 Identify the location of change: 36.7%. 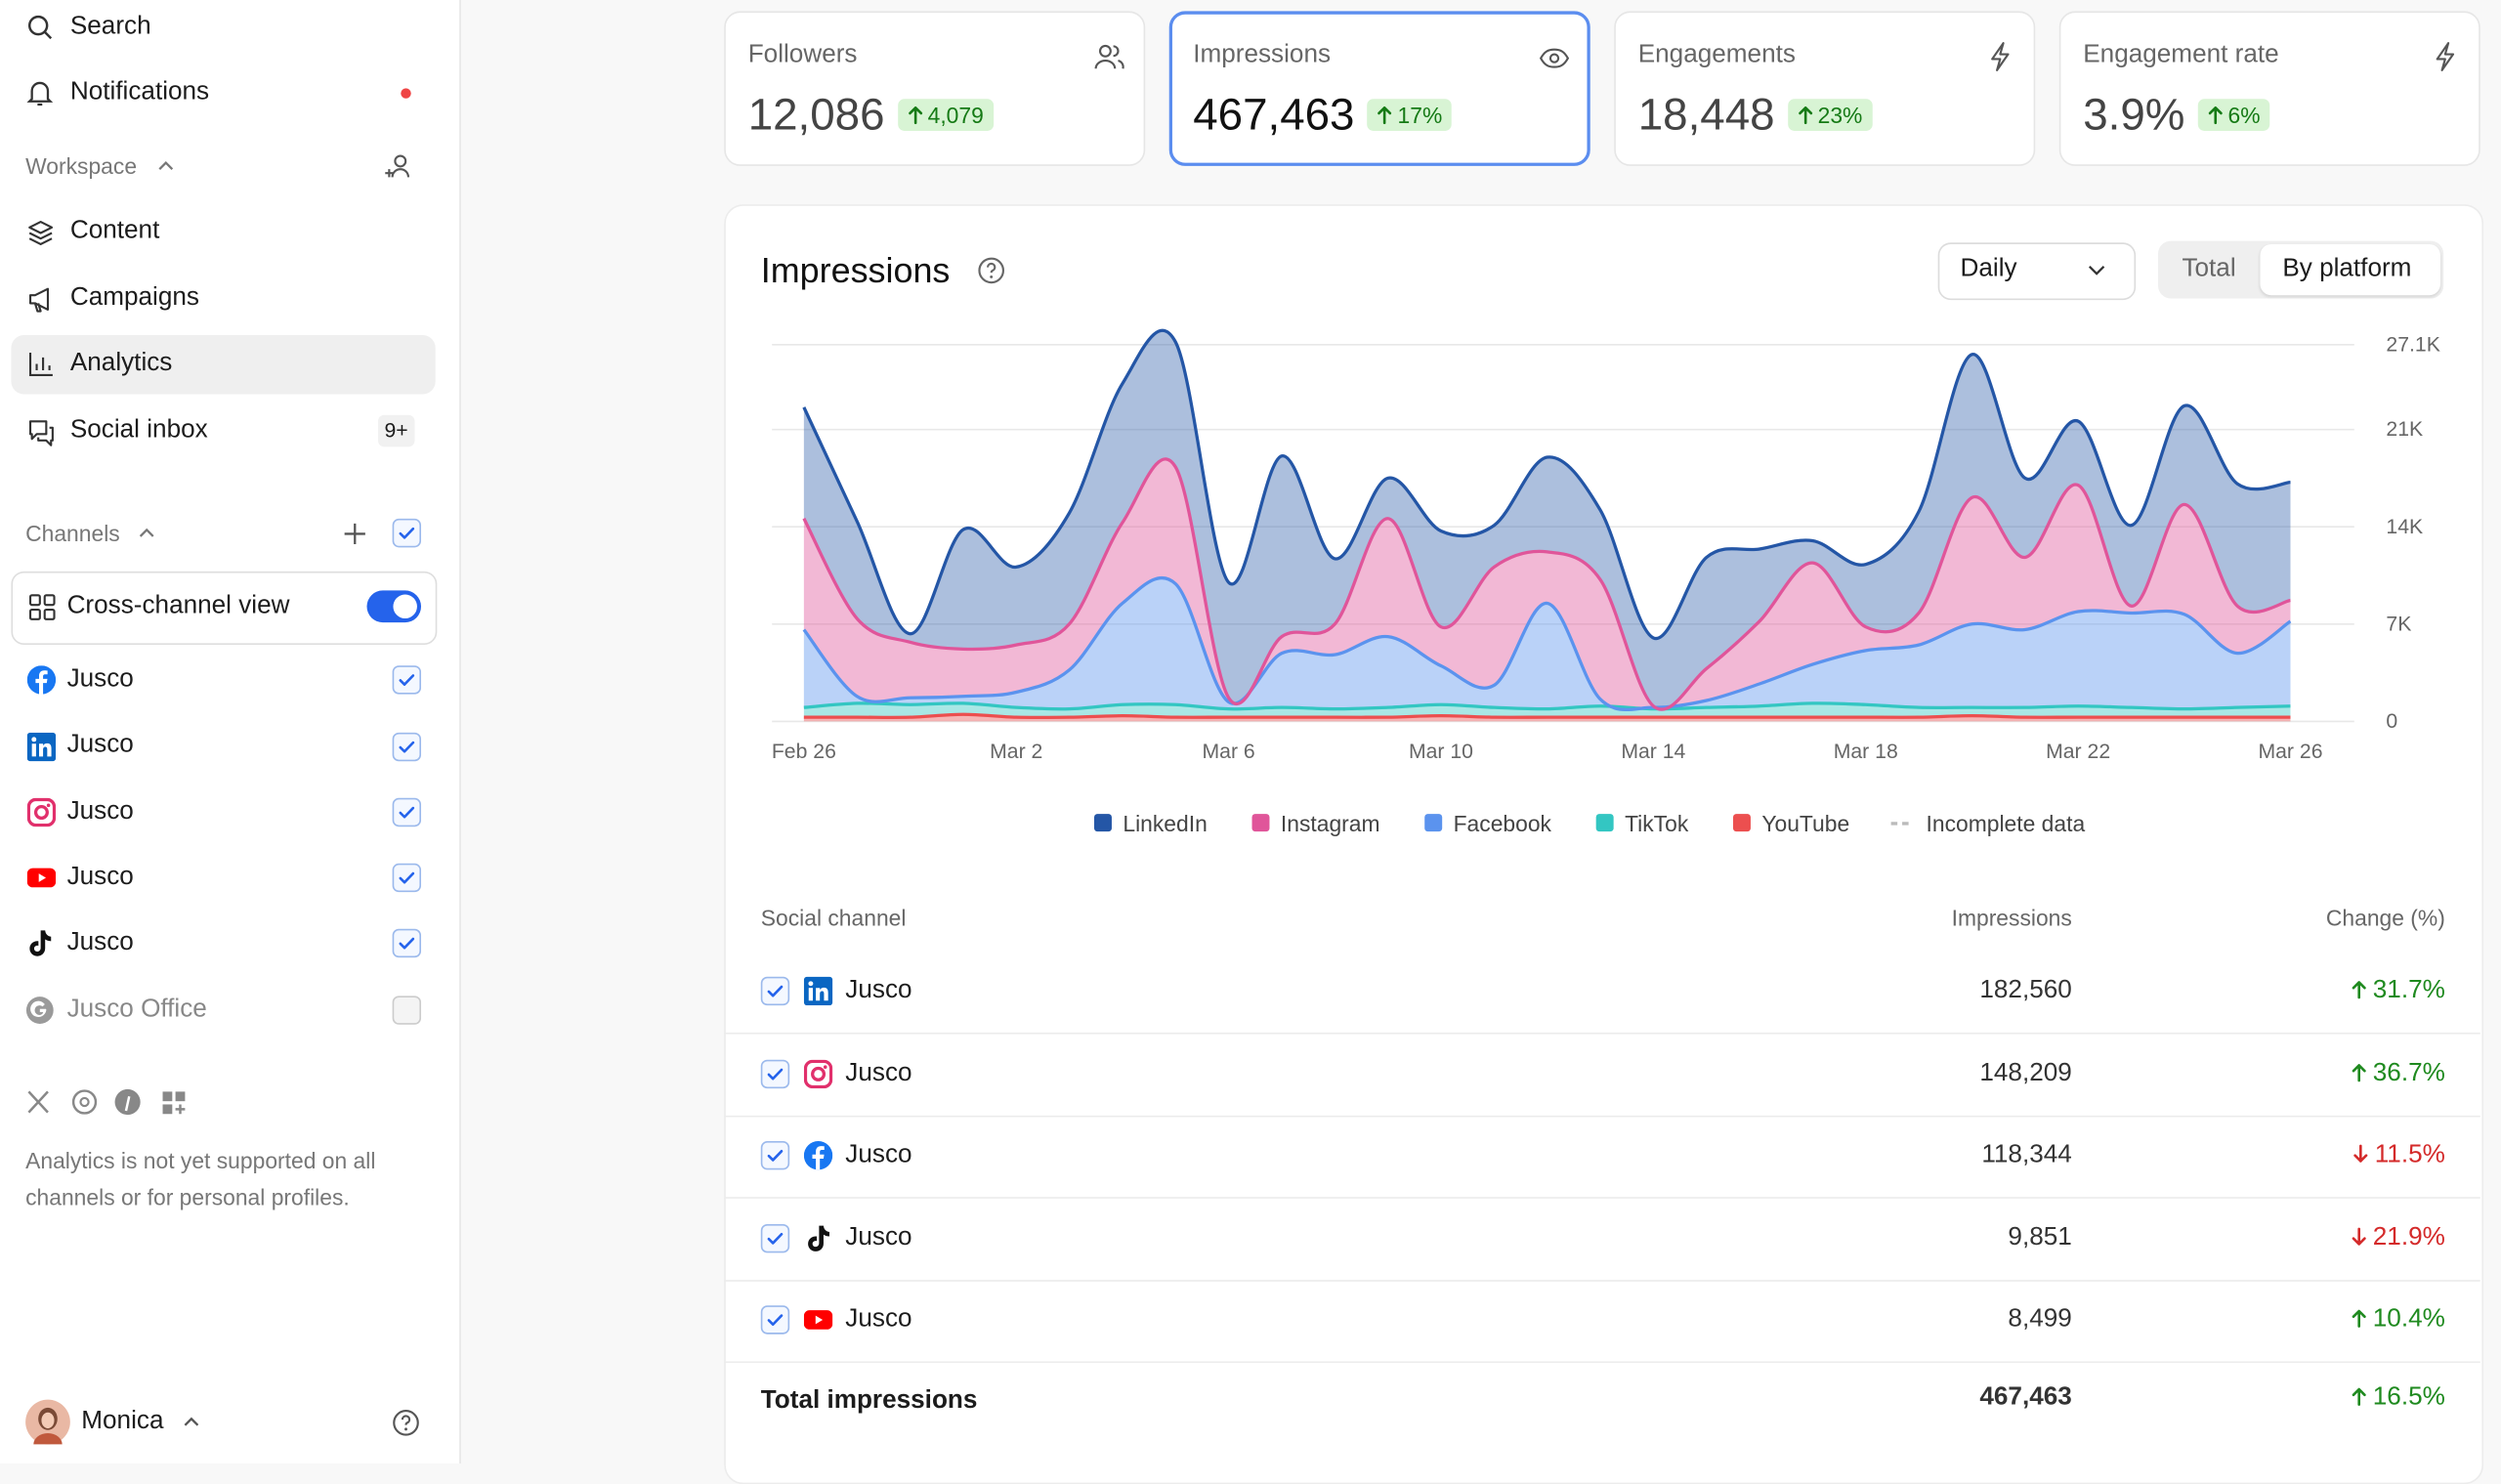
(2285, 1073).